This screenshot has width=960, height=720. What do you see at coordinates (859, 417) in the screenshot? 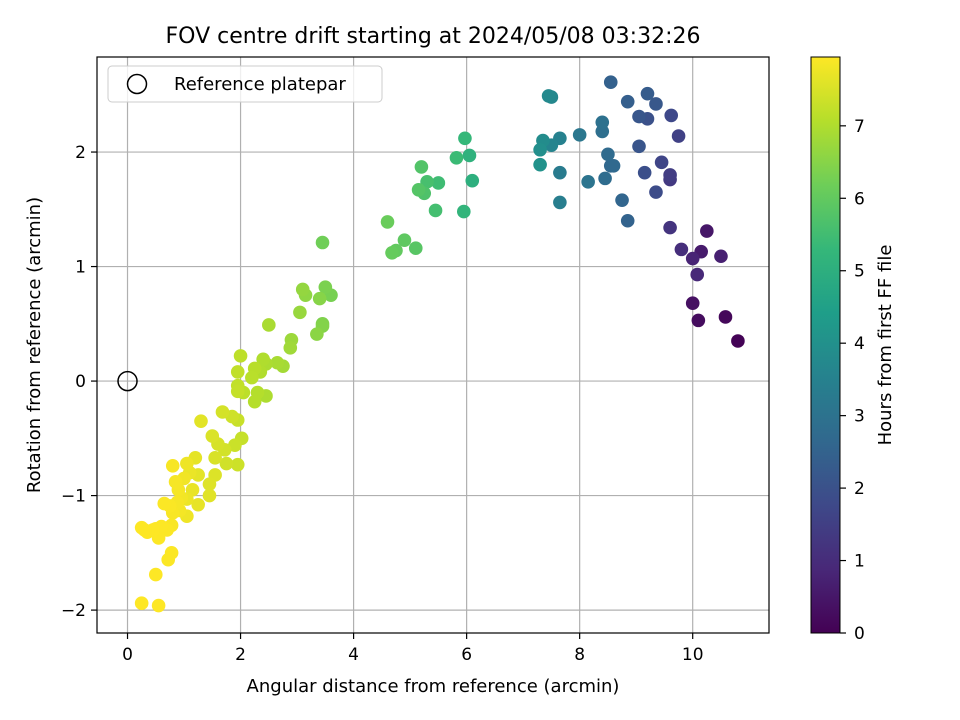
I see `colorbar-tick-label: 3` at bounding box center [859, 417].